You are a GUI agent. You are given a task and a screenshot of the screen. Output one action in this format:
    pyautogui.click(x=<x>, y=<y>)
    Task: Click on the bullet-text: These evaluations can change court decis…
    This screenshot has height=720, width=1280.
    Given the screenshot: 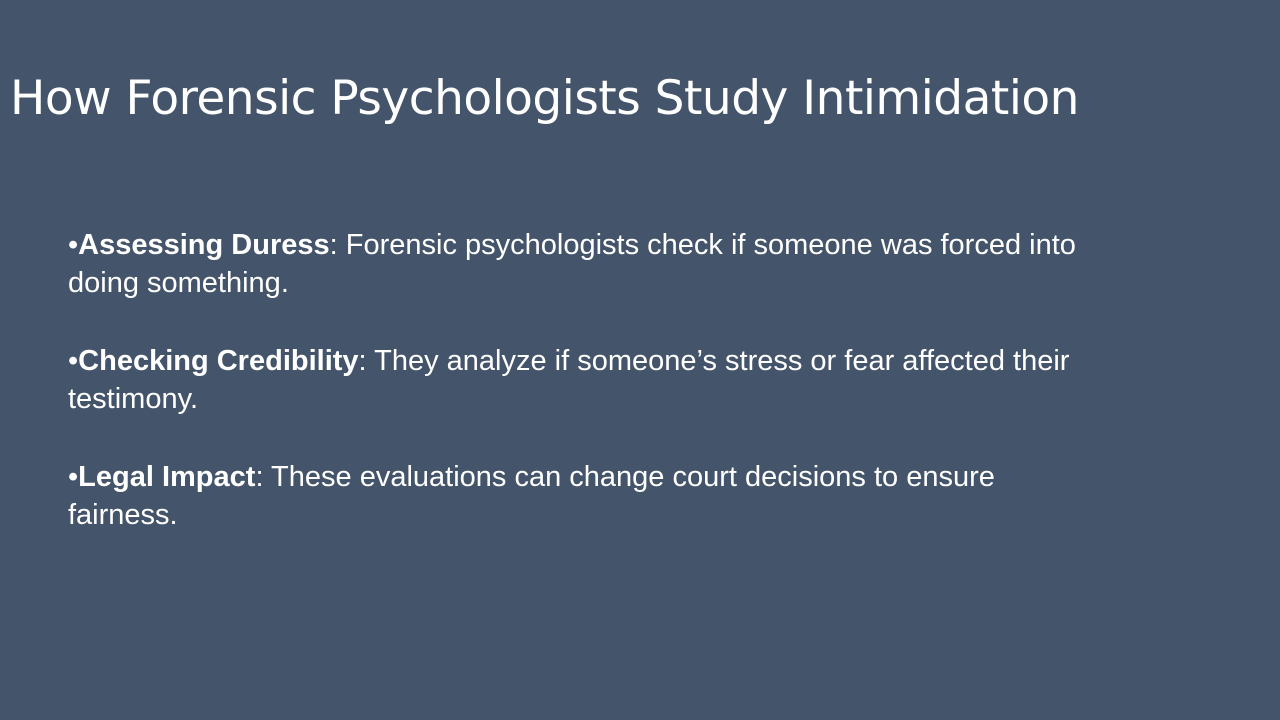 What is the action you would take?
    pyautogui.click(x=531, y=496)
    